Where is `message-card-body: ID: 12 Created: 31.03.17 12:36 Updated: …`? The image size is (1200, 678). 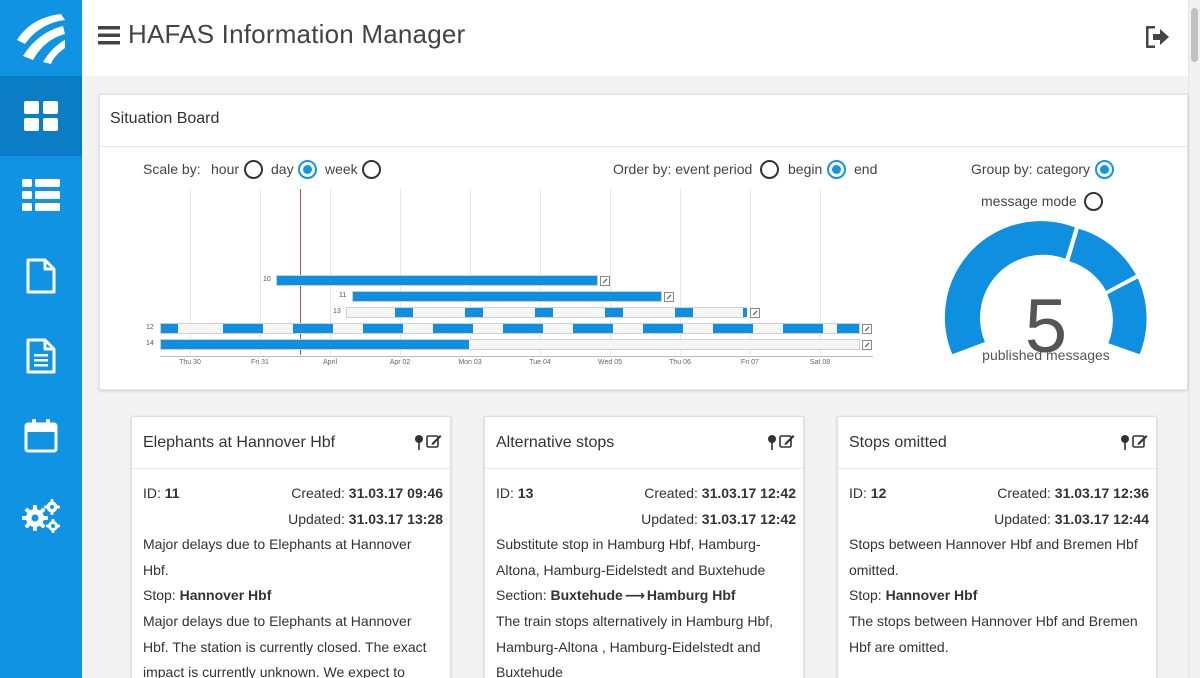 message-card-body: ID: 12 Created: 31.03.17 12:36 Updated: … is located at coordinates (999, 570).